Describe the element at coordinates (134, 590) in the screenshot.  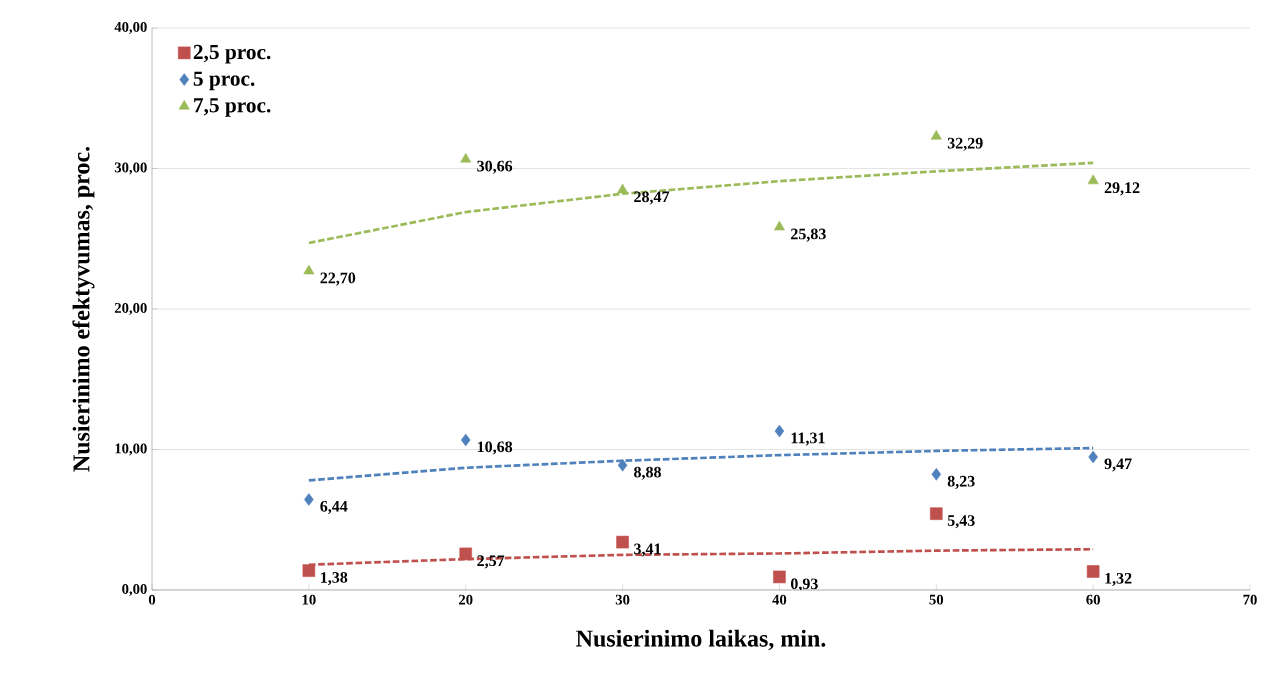
I see `y-tick-label: 0,00` at that location.